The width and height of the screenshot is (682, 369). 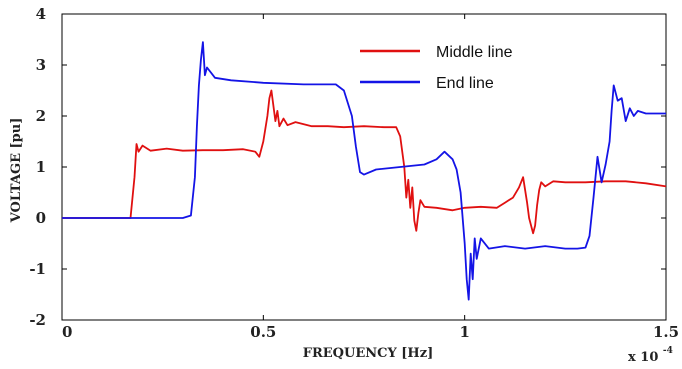 I want to click on x-tick-label: 0, so click(x=67, y=332).